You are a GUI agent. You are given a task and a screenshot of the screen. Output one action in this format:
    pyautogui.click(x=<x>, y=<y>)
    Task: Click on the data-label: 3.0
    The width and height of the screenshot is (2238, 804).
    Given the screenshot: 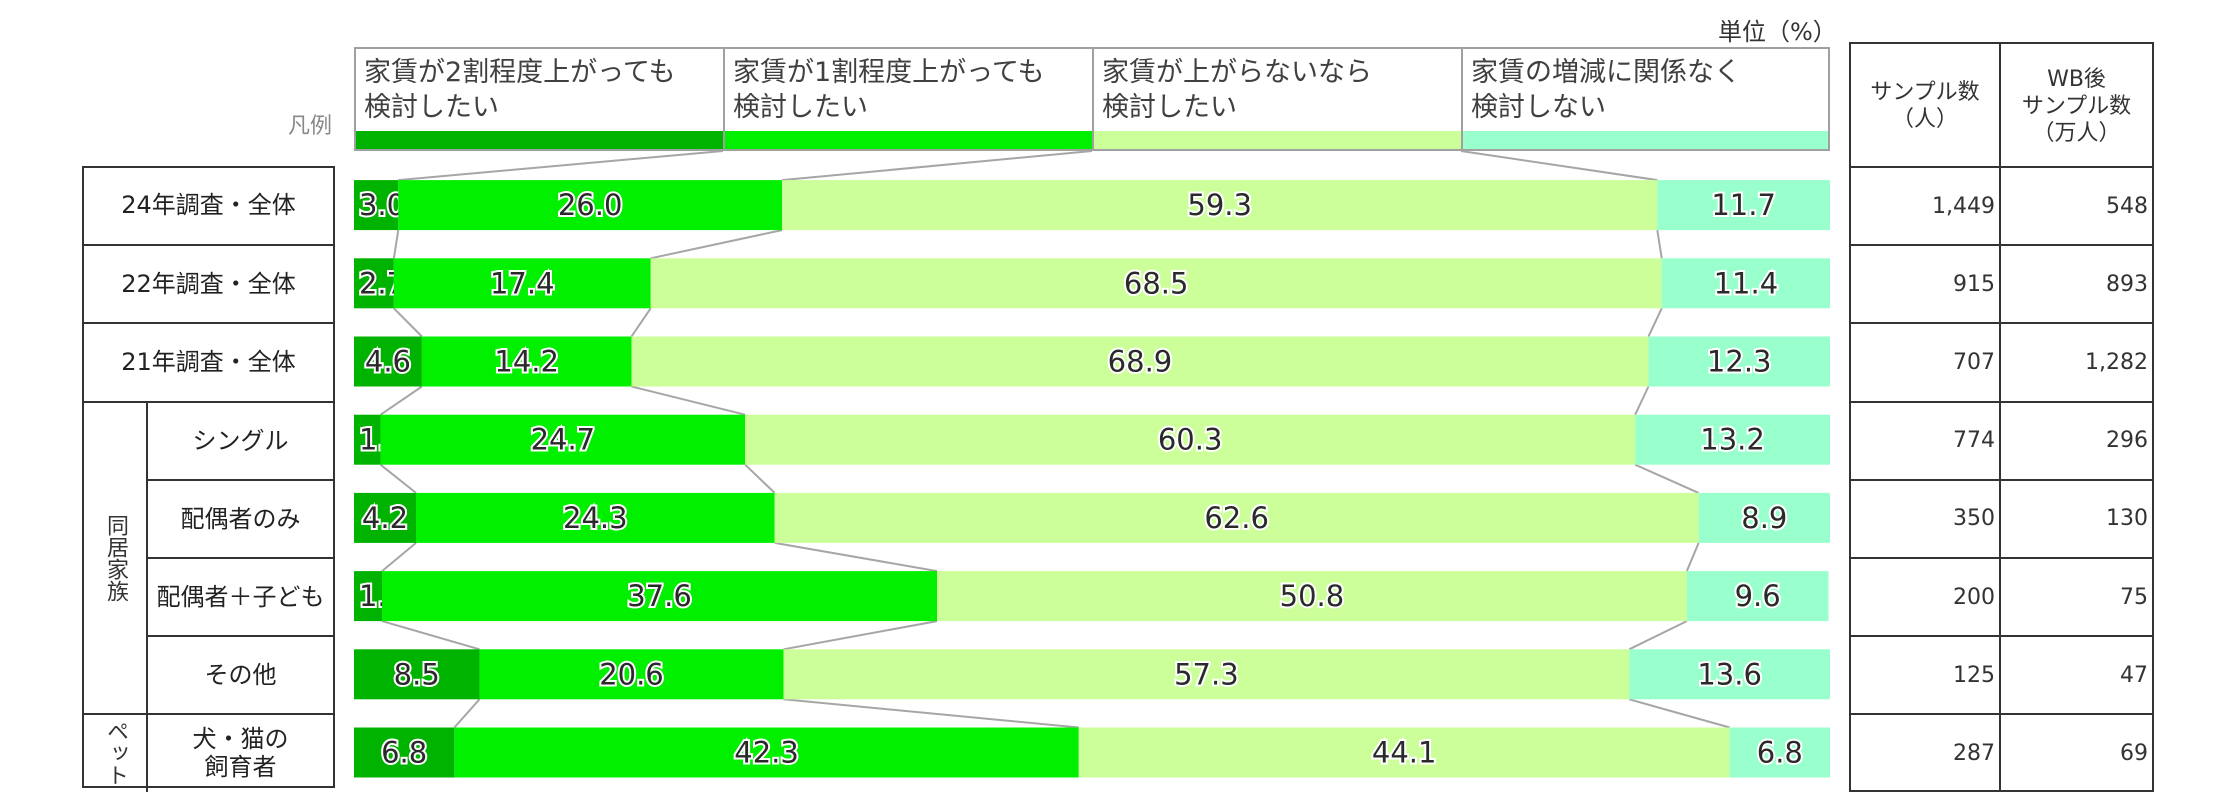 What is the action you would take?
    pyautogui.click(x=382, y=205)
    